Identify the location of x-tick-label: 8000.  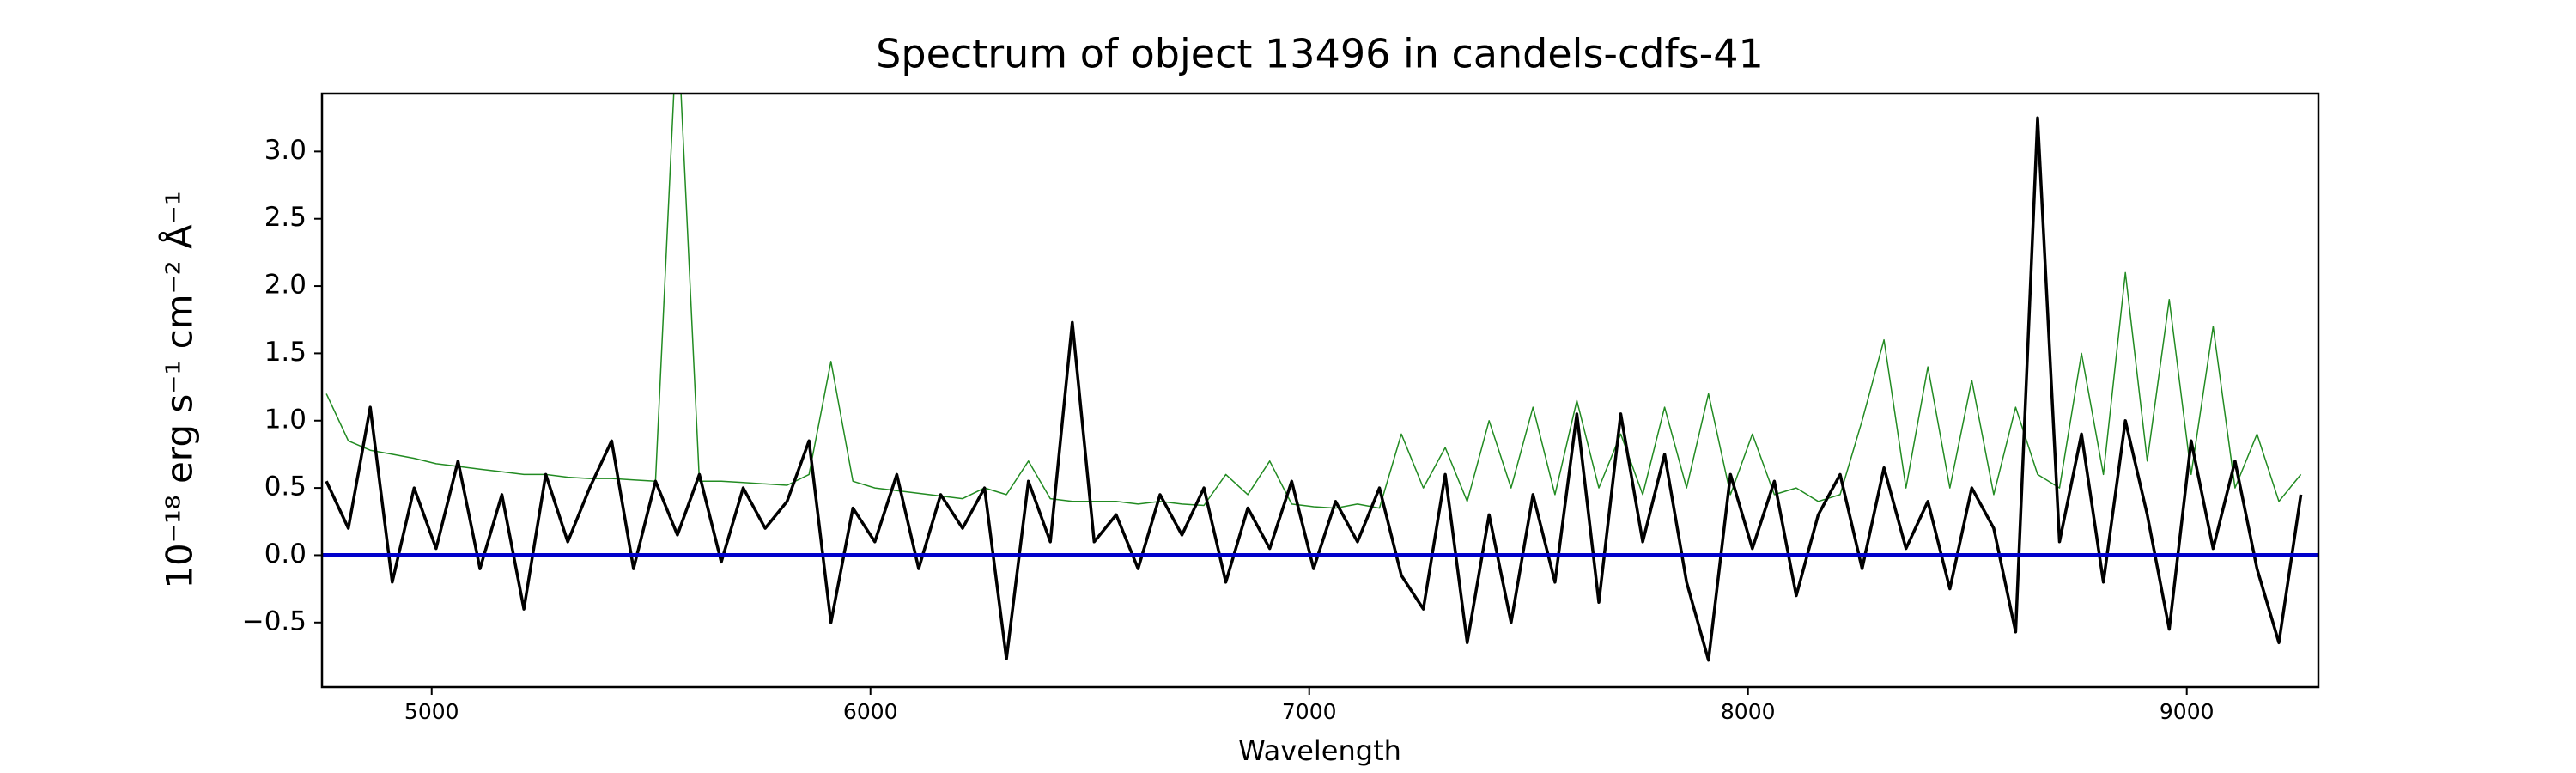
(1748, 711).